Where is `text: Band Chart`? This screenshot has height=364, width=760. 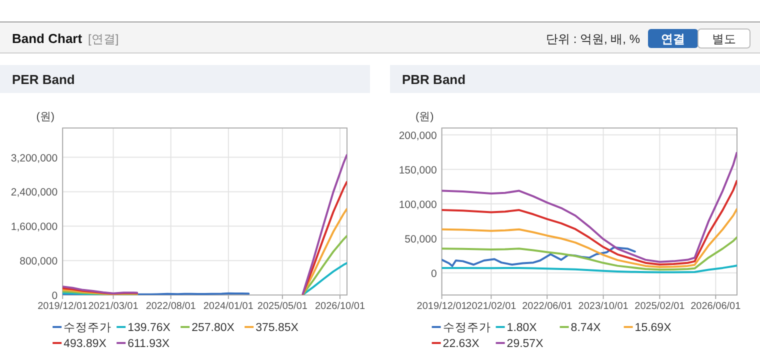
text: Band Chart is located at coordinates (47, 38).